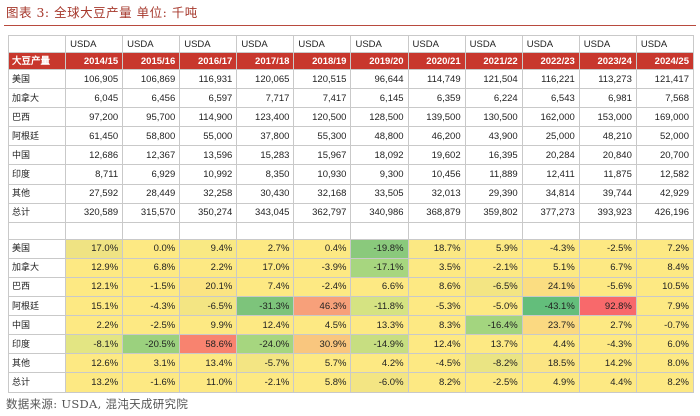 This screenshot has width=700, height=416. What do you see at coordinates (208, 193) in the screenshot?
I see `production-cell: 32,258` at bounding box center [208, 193].